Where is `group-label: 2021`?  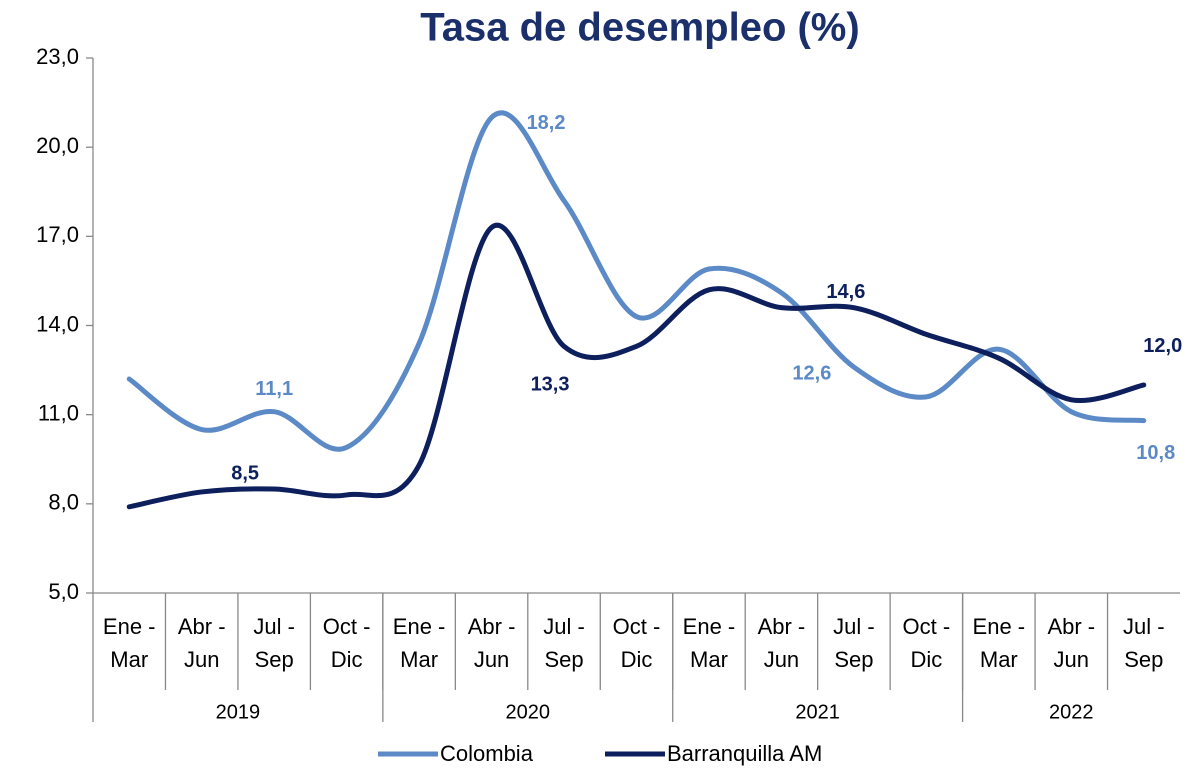
group-label: 2021 is located at coordinates (817, 712).